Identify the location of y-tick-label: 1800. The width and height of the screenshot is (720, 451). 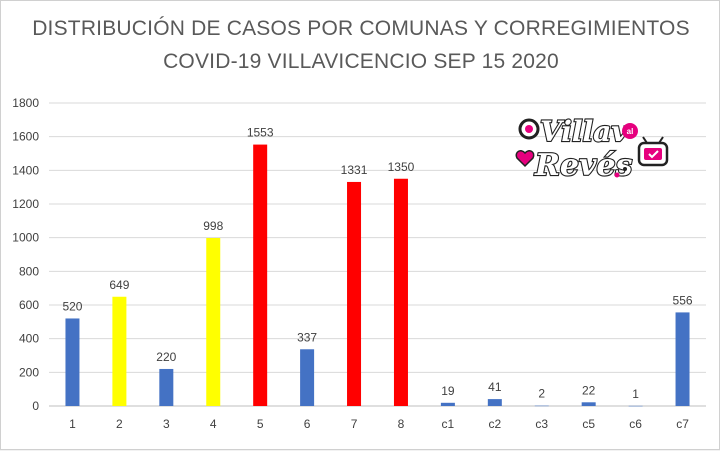
(25, 103).